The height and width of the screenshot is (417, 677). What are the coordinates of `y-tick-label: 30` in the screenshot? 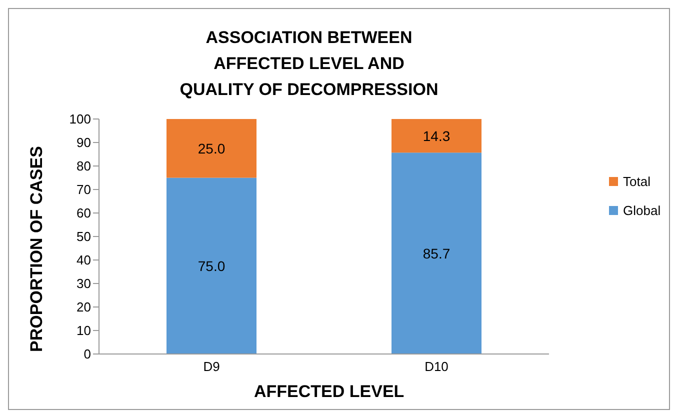 It's located at (83, 284).